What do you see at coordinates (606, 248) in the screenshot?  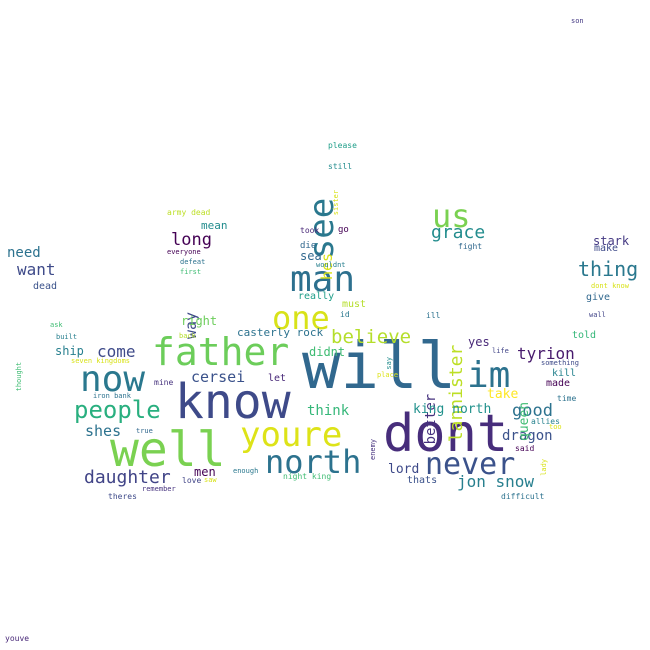 I see `cloud-word: make` at bounding box center [606, 248].